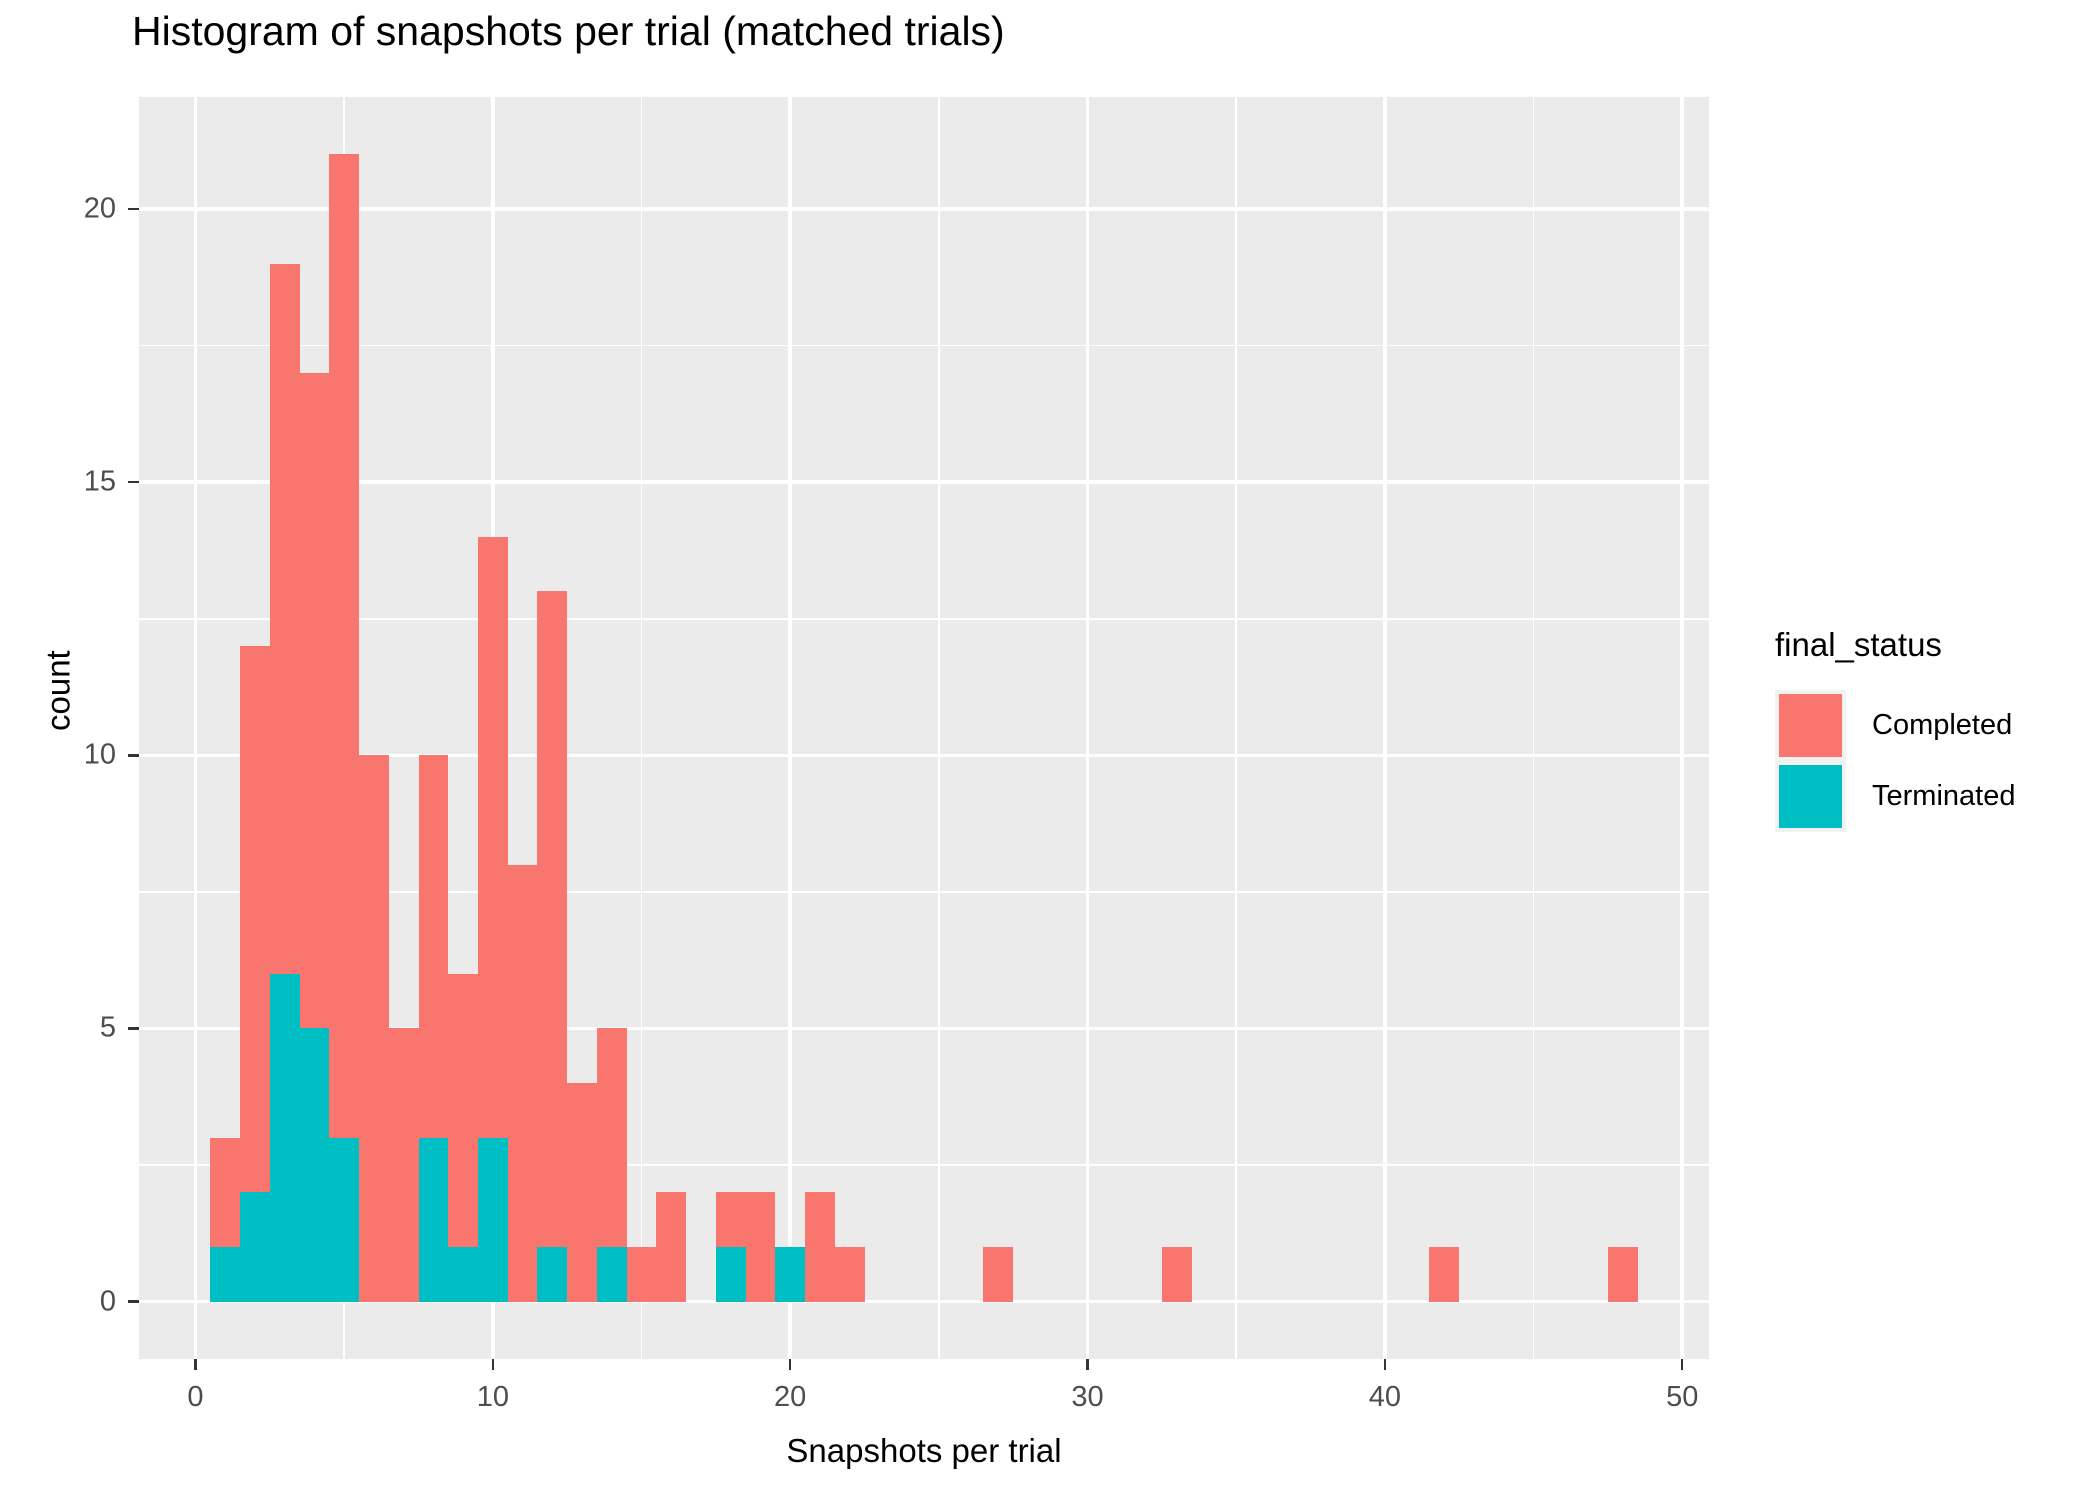  What do you see at coordinates (99, 481) in the screenshot?
I see `y-tick-label: 15` at bounding box center [99, 481].